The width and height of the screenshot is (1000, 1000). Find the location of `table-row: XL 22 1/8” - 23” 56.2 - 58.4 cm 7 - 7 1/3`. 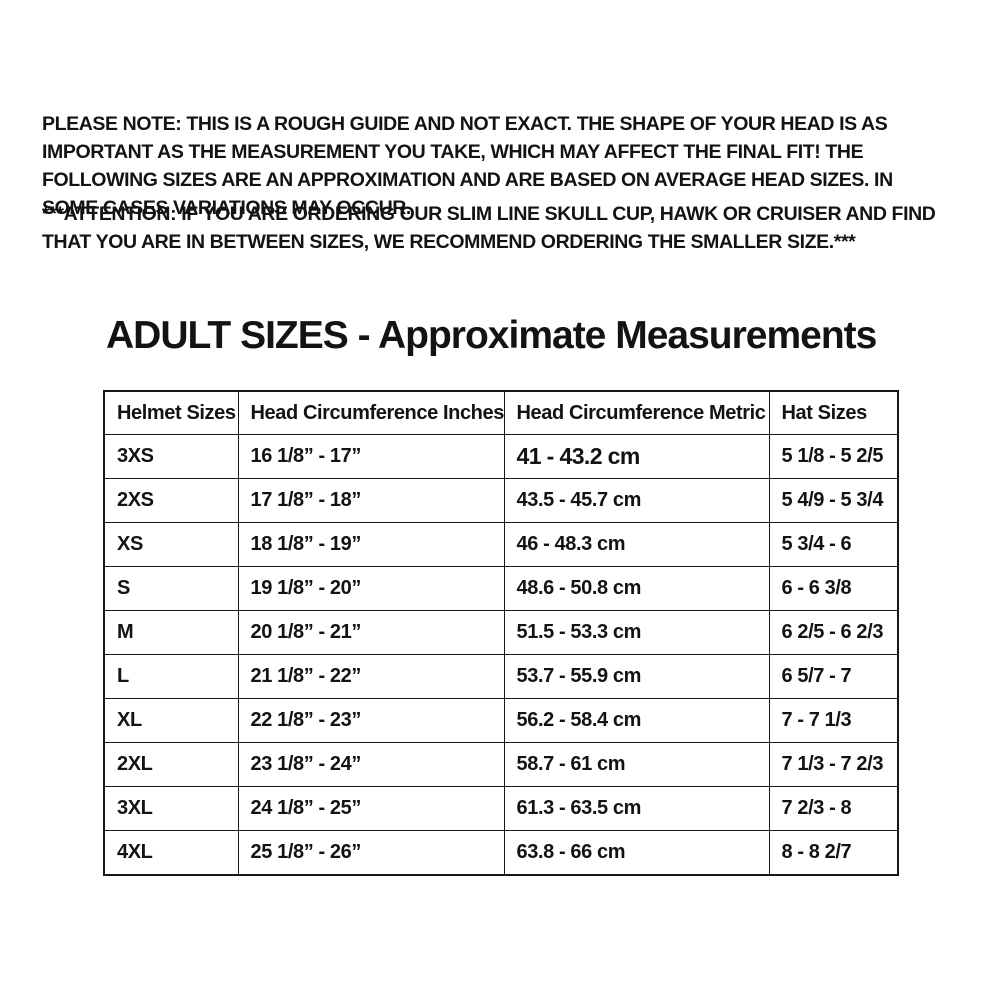

table-row: XL 22 1/8” - 23” 56.2 - 58.4 cm 7 - 7 1/3 is located at coordinates (501, 720).